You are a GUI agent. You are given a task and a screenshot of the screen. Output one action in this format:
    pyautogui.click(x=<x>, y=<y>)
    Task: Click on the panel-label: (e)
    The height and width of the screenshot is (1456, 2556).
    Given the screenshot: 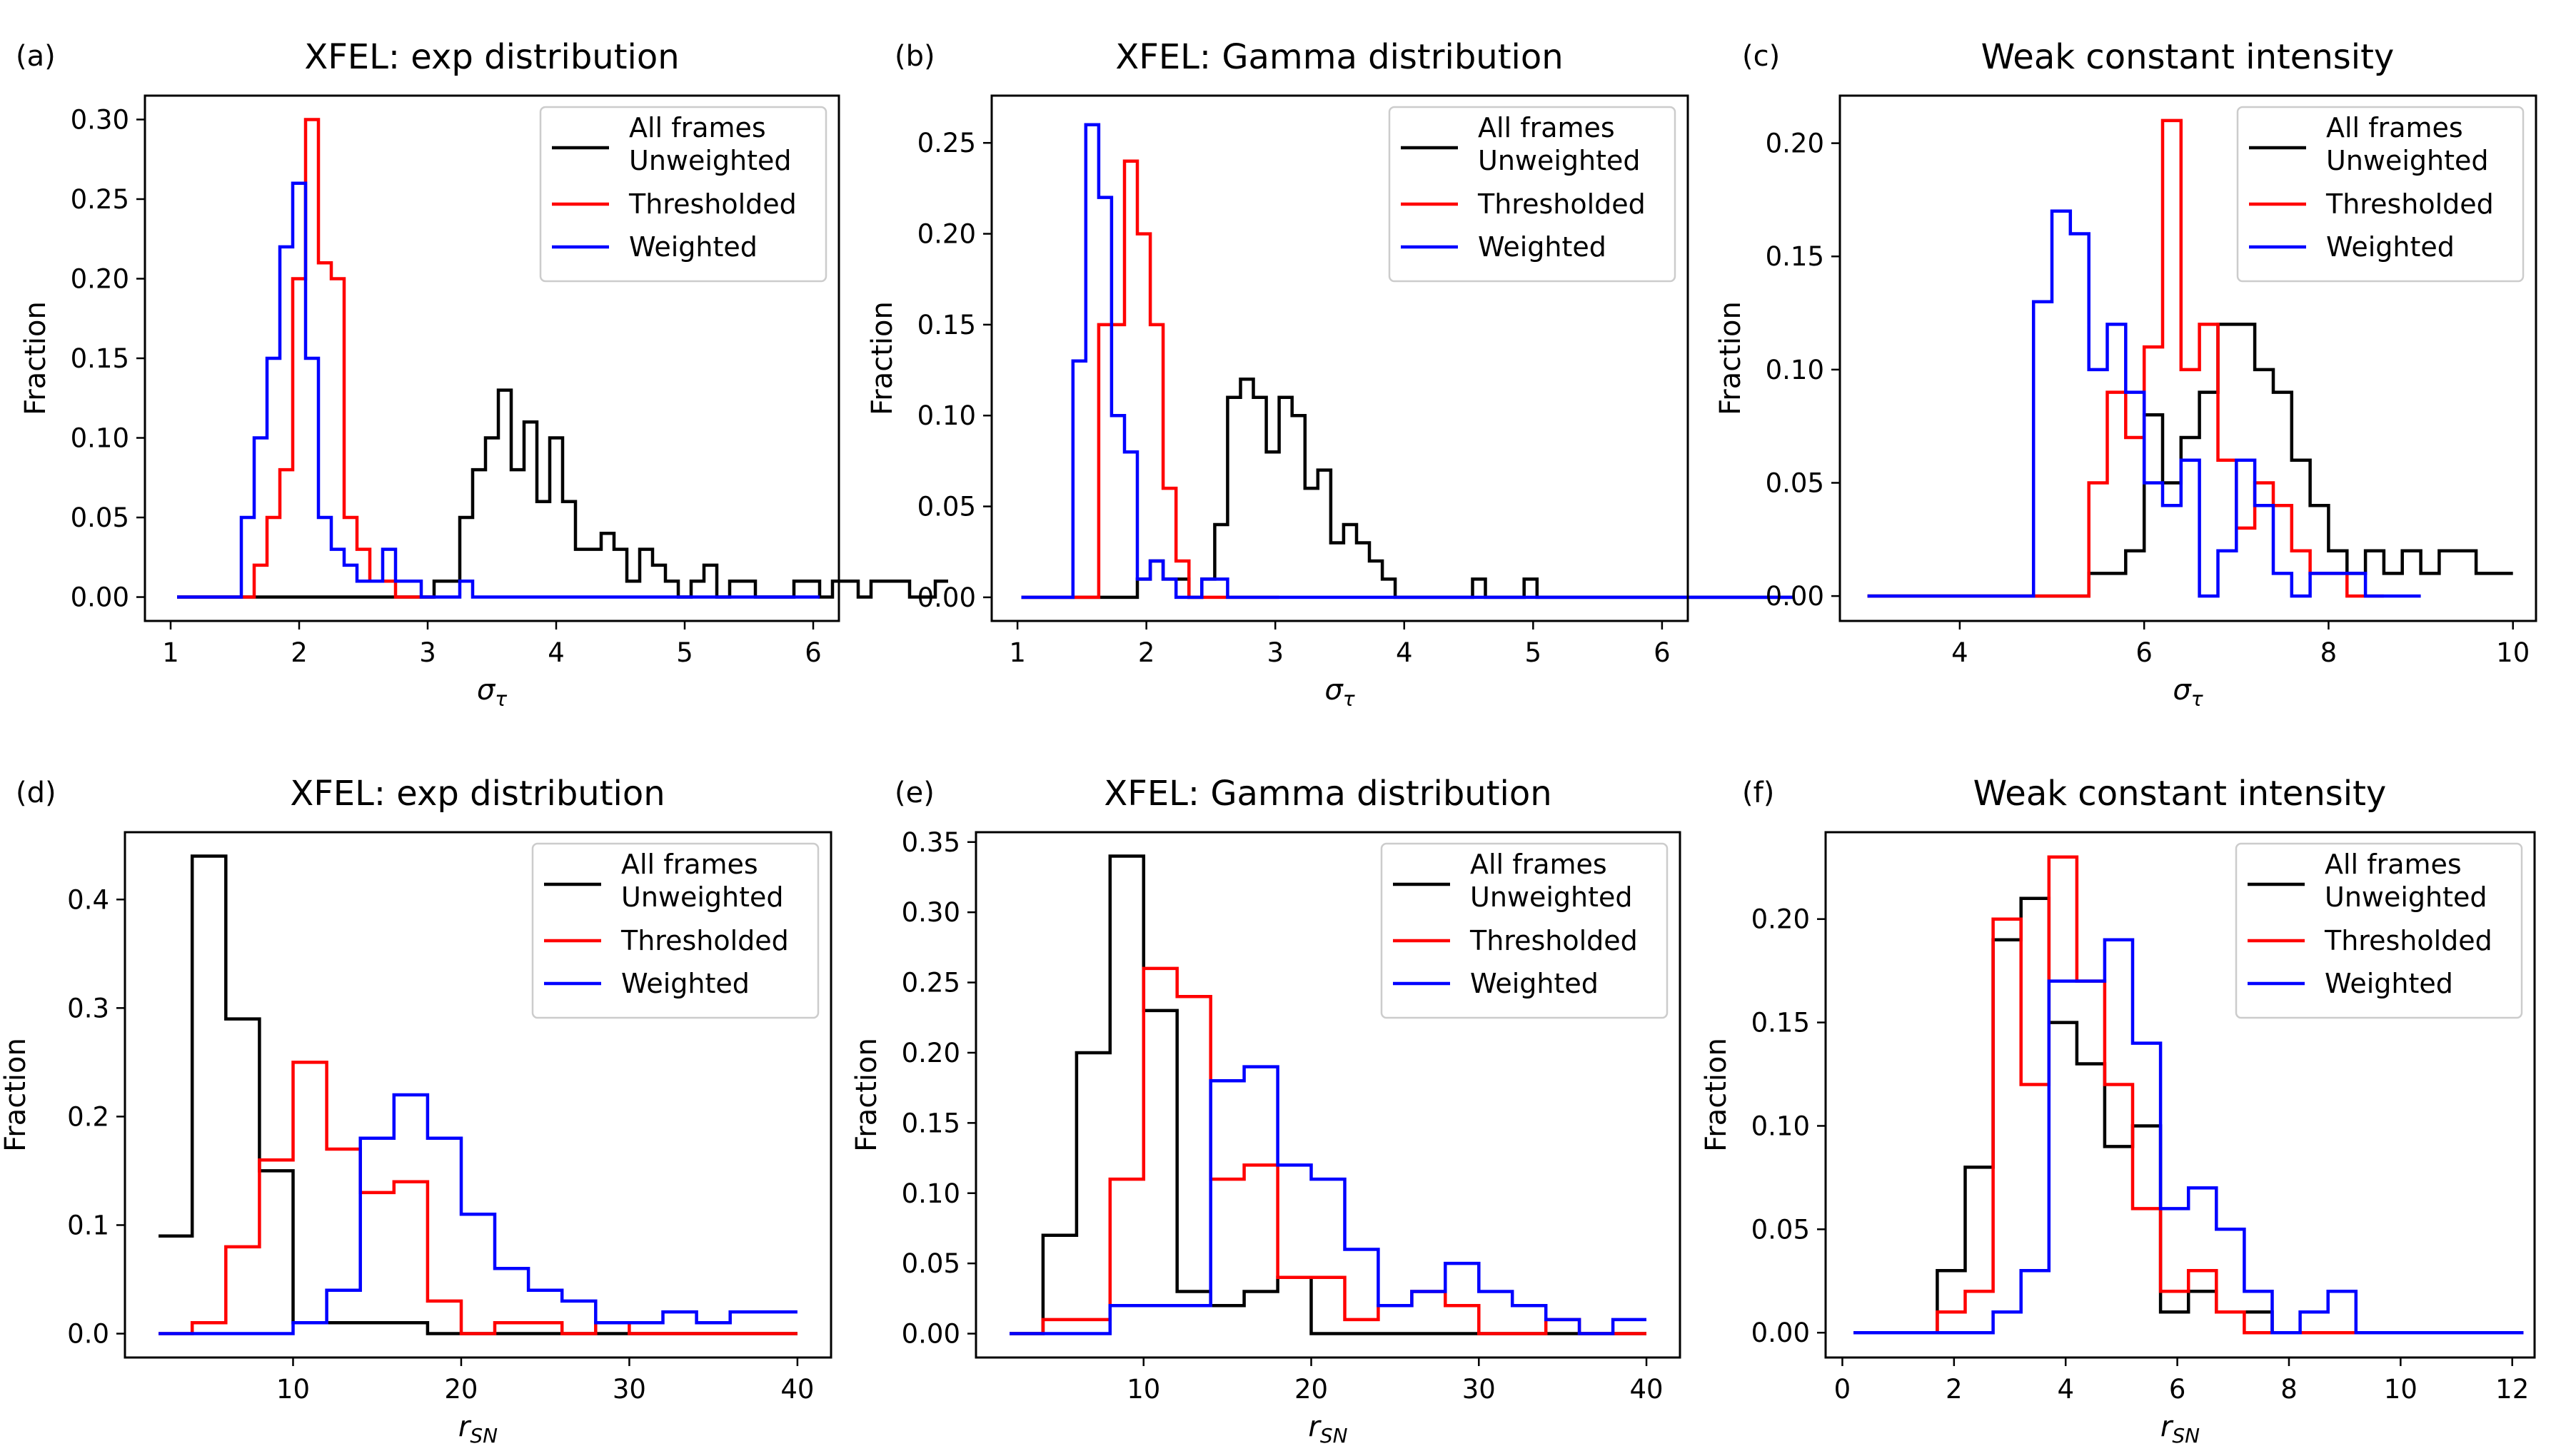 What is the action you would take?
    pyautogui.click(x=915, y=793)
    